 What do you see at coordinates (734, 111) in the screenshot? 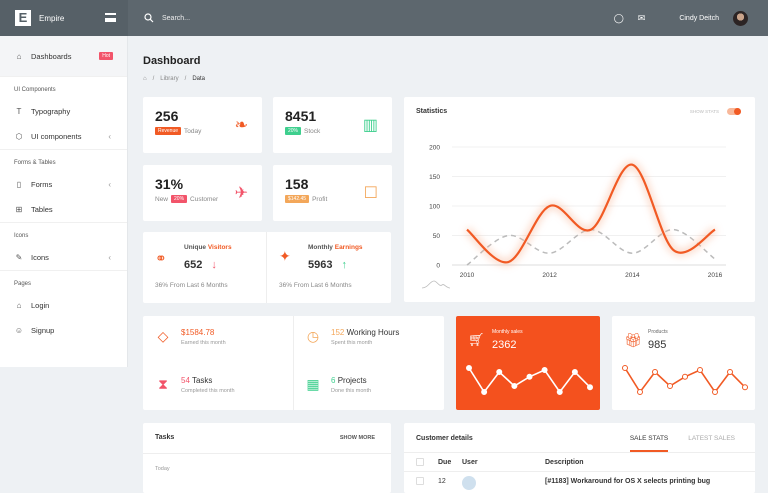
I see `show-stats-toggle` at bounding box center [734, 111].